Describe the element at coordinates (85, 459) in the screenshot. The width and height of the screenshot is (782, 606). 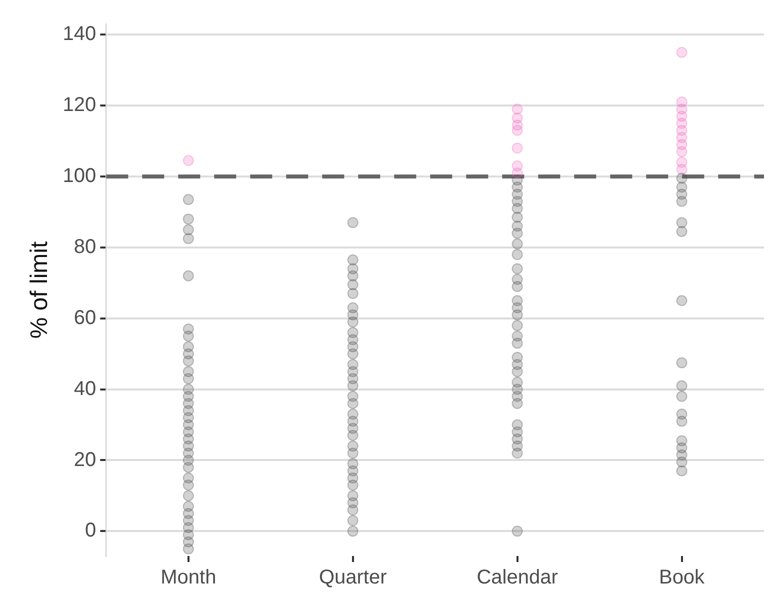
I see `y-tick-label: 20` at that location.